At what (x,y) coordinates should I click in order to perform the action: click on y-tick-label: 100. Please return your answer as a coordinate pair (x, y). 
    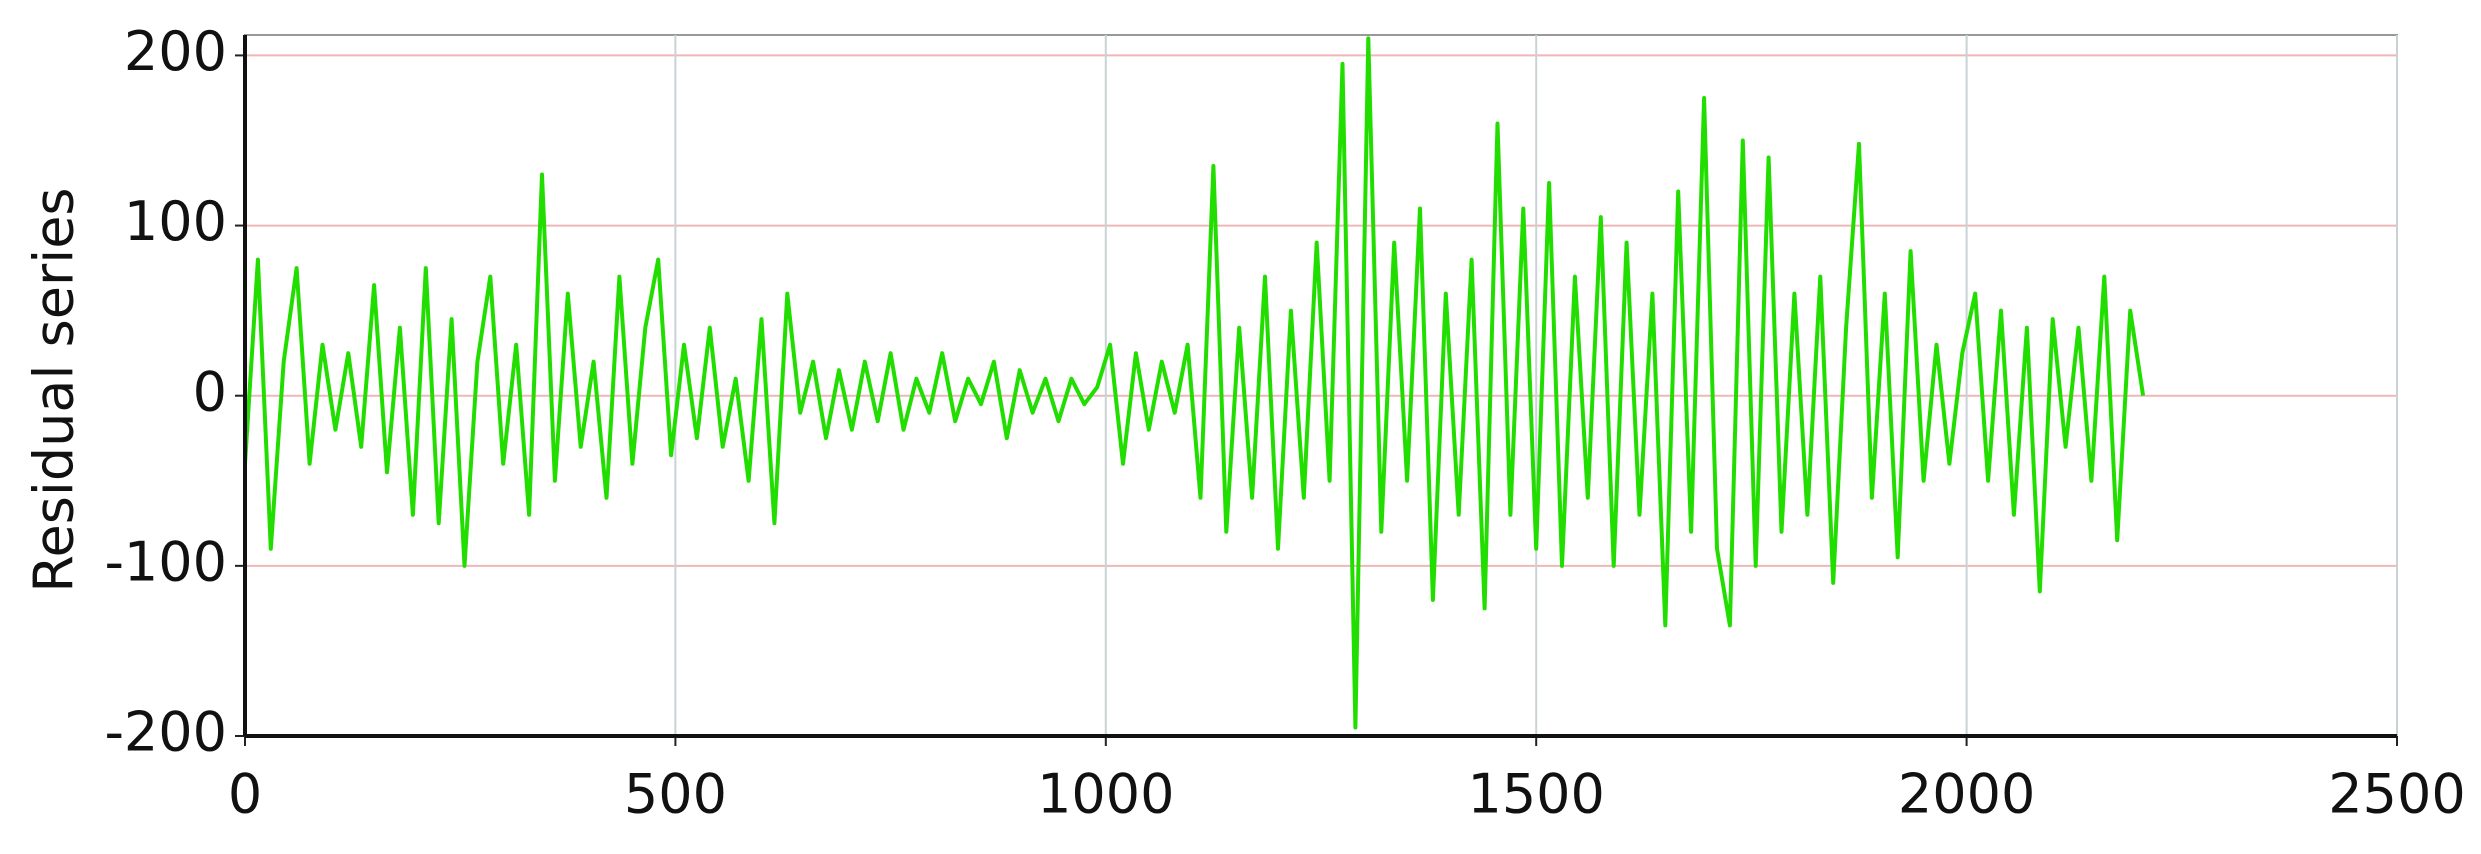
    Looking at the image, I should click on (175, 221).